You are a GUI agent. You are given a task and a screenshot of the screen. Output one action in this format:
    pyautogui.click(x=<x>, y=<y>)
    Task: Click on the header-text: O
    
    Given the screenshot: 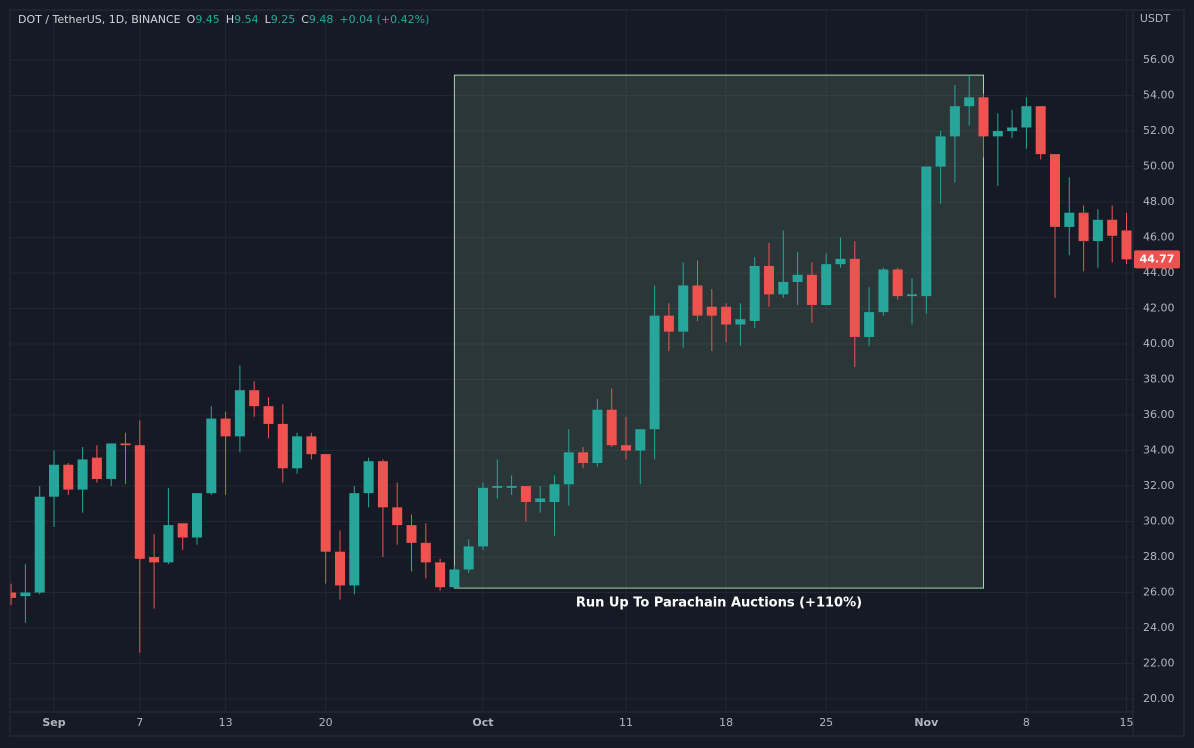 What is the action you would take?
    pyautogui.click(x=191, y=19)
    